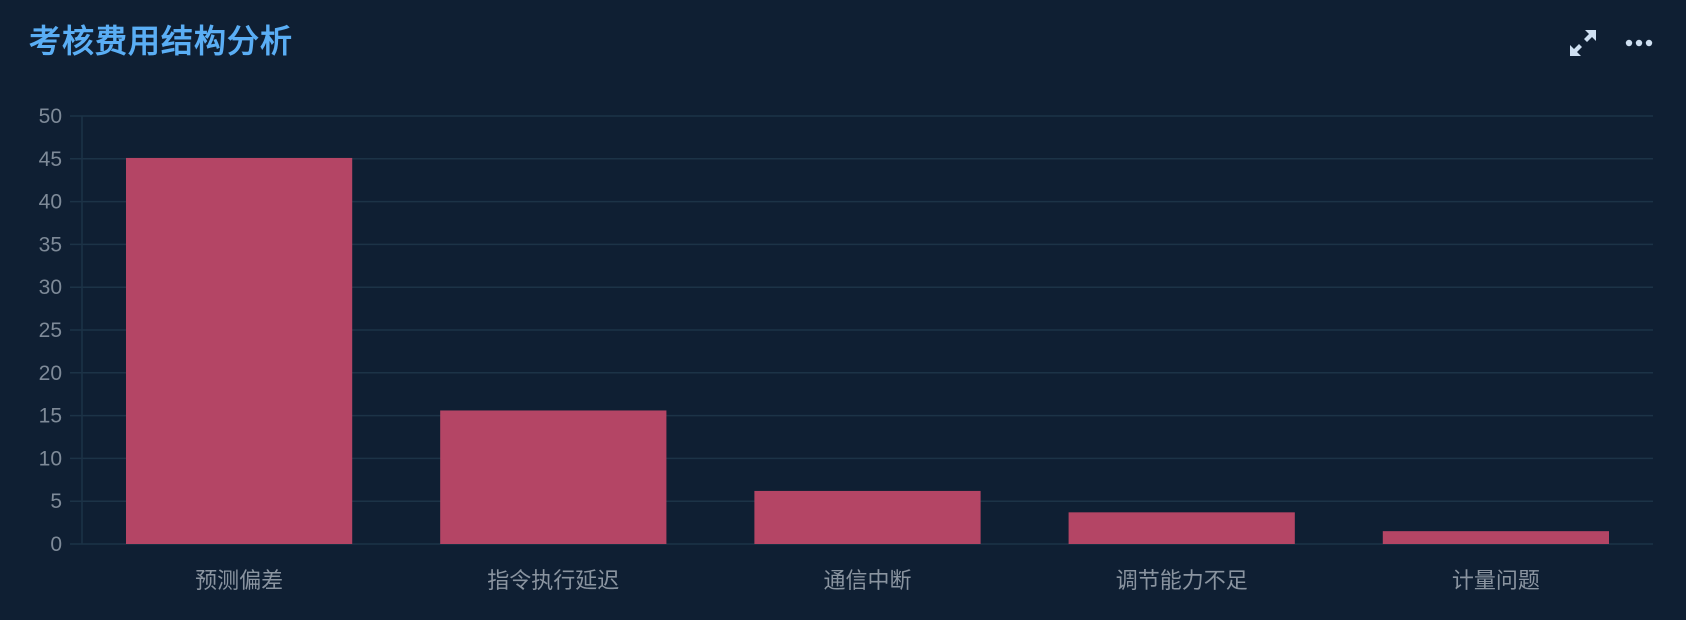 Image resolution: width=1686 pixels, height=620 pixels. What do you see at coordinates (50, 244) in the screenshot?
I see `y-tick-label: 35` at bounding box center [50, 244].